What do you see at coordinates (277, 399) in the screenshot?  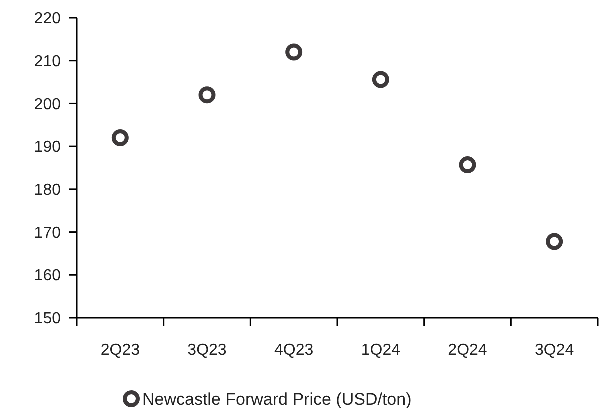 I see `legend-label: Newcastle Forward Price (USD/ton)` at bounding box center [277, 399].